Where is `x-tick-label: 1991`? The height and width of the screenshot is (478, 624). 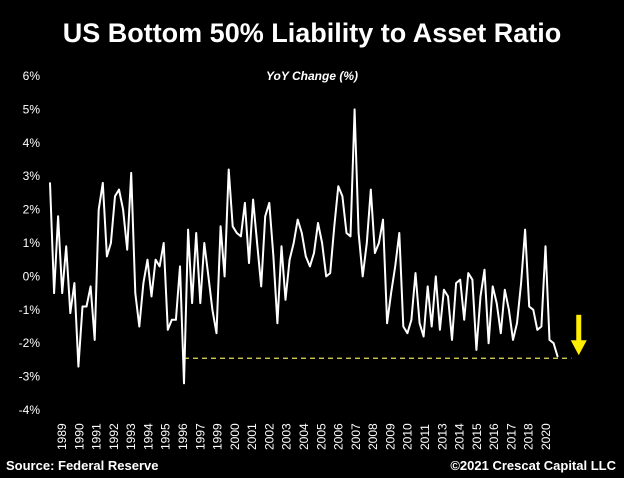
x-tick-label: 1991 is located at coordinates (97, 436).